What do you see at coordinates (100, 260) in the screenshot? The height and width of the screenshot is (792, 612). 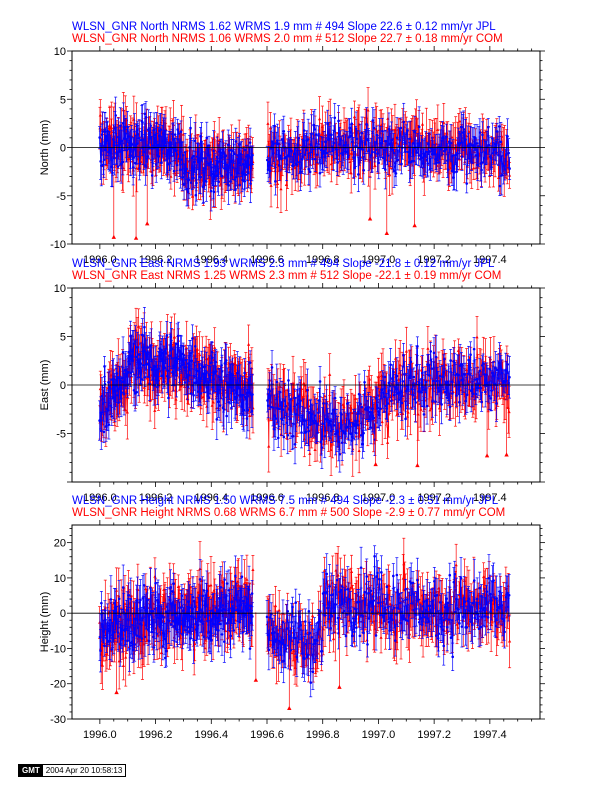 I see `x-tick-label: 1996.0` at bounding box center [100, 260].